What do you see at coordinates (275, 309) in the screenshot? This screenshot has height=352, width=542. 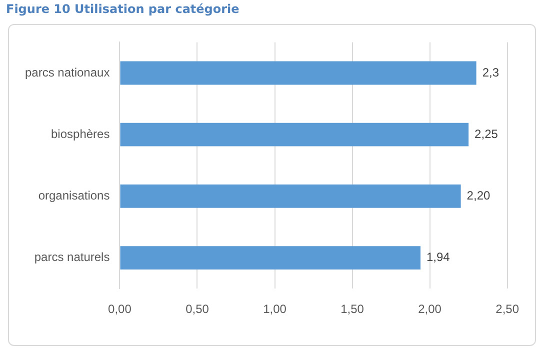 I see `x-tick-label: 1,00` at bounding box center [275, 309].